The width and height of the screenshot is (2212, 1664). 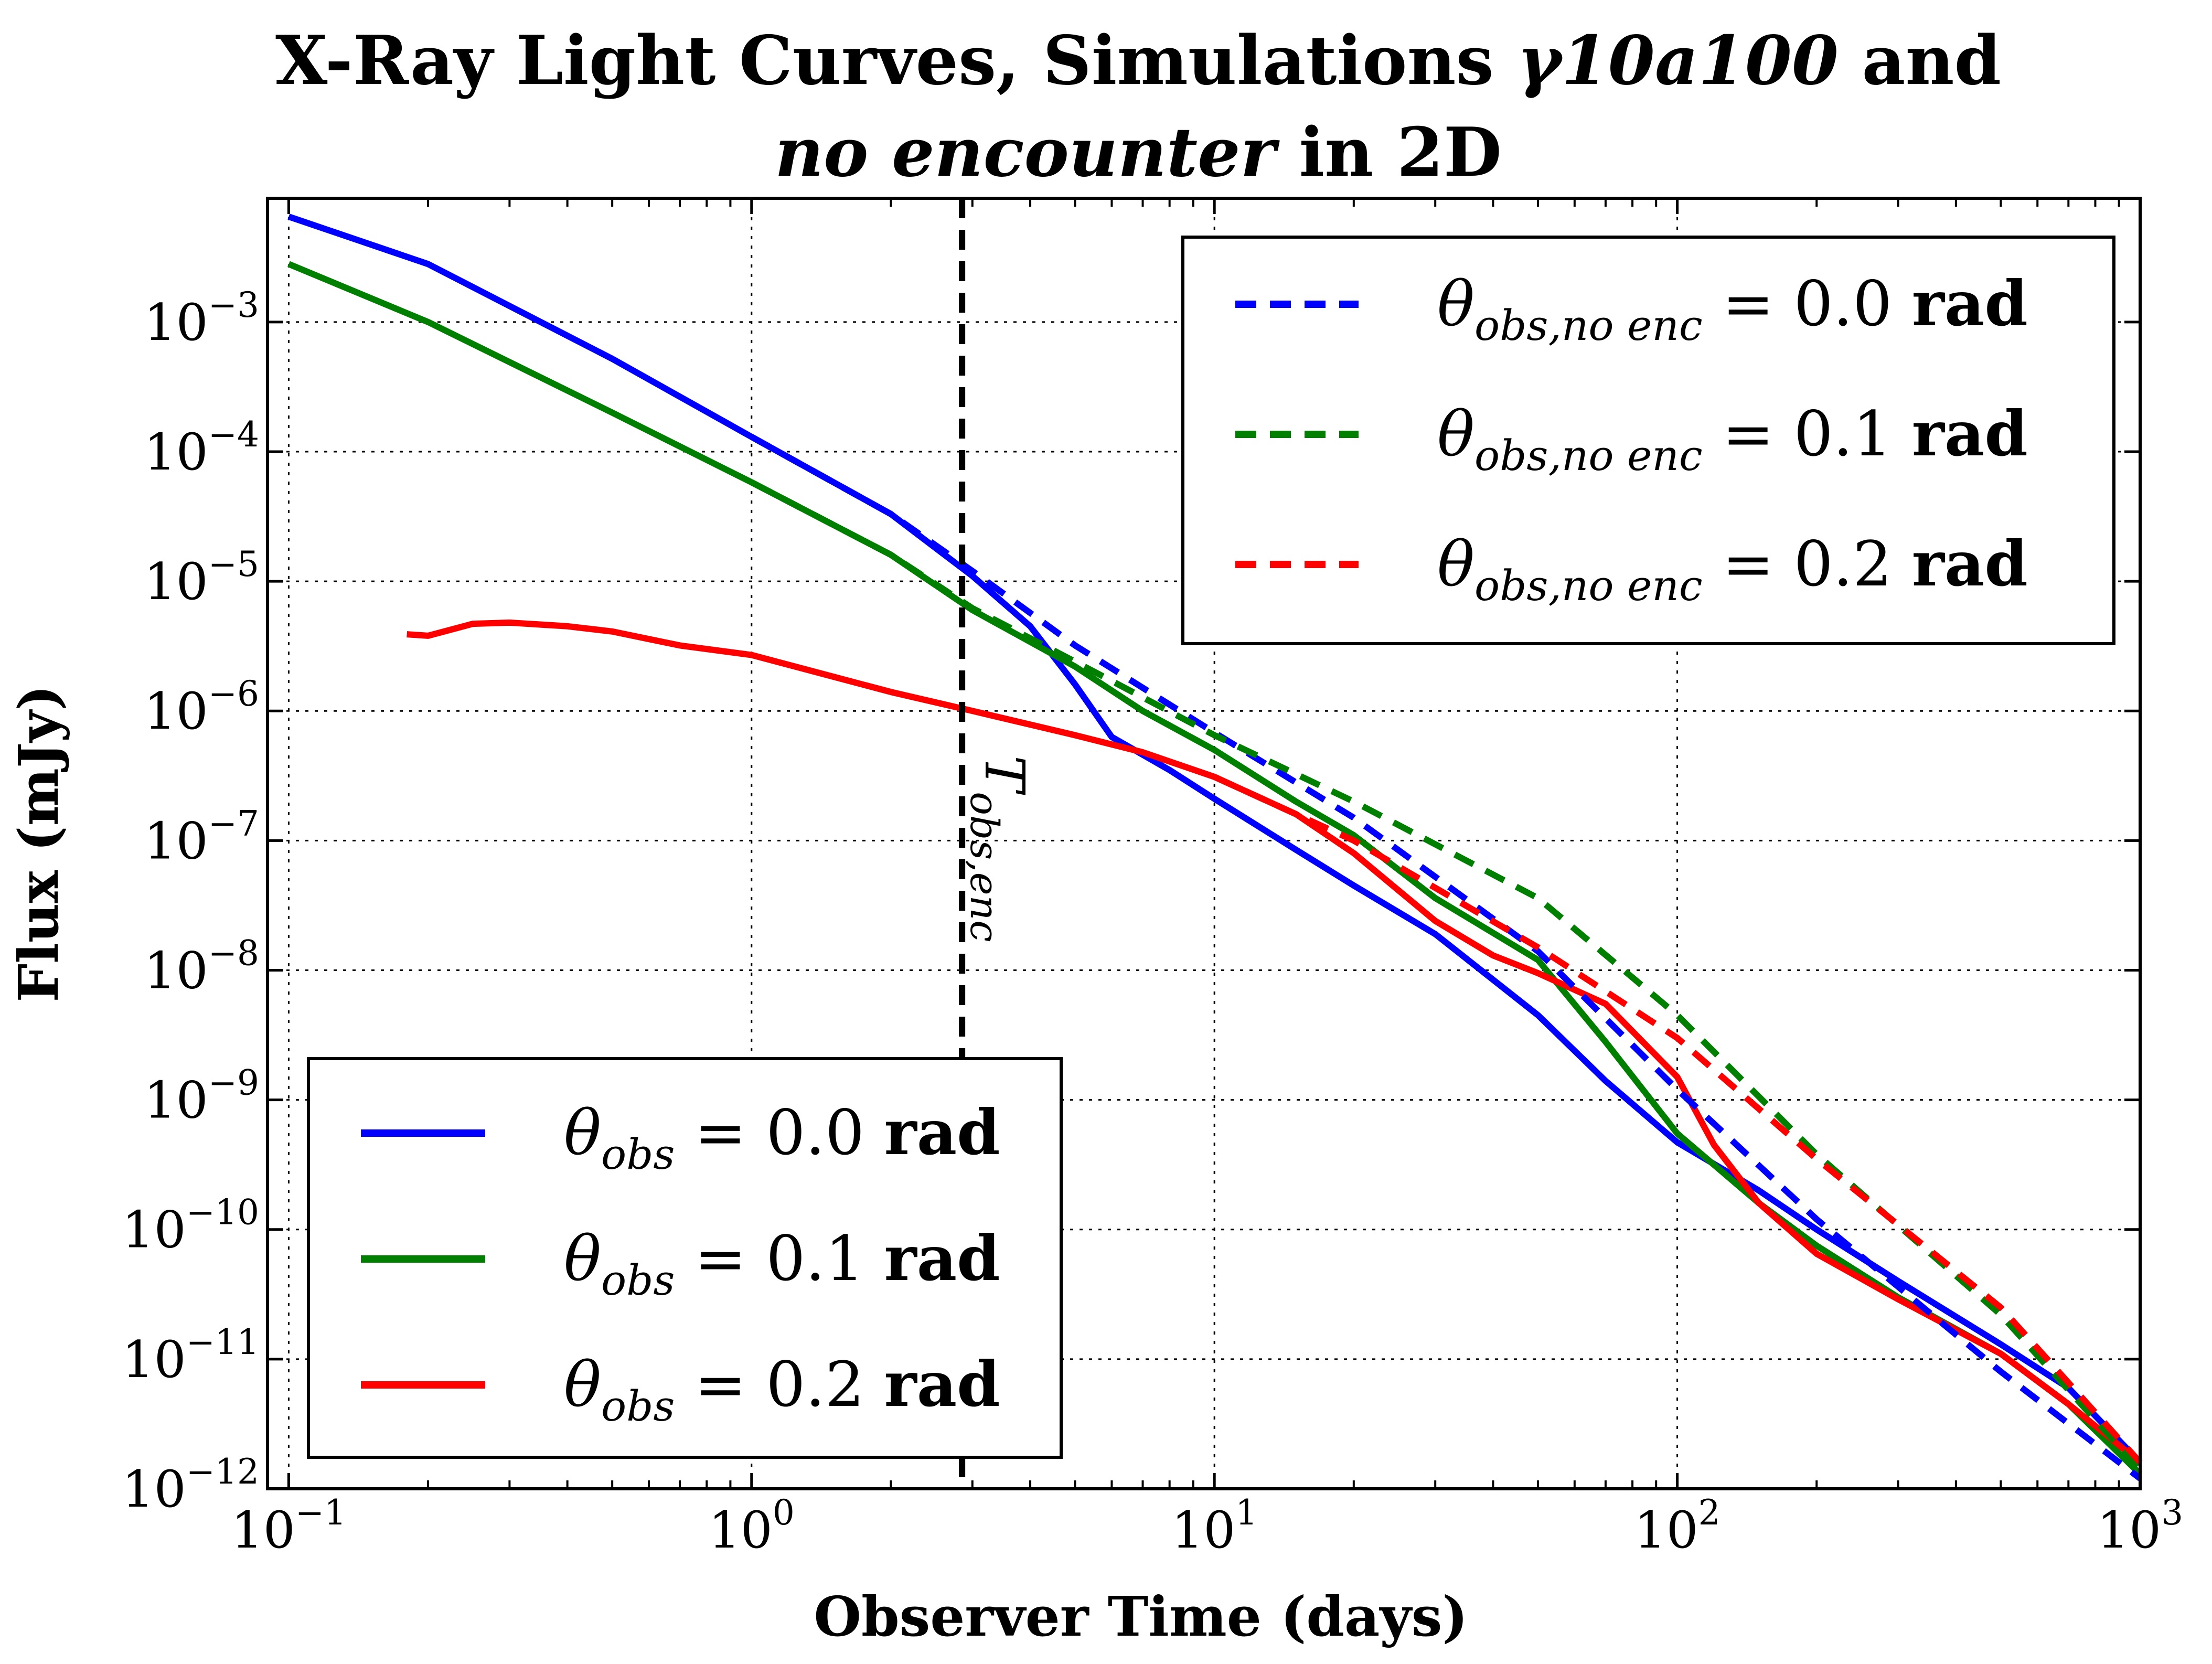 What do you see at coordinates (201, 836) in the screenshot?
I see `y-tick-label: 10⁻⁷` at bounding box center [201, 836].